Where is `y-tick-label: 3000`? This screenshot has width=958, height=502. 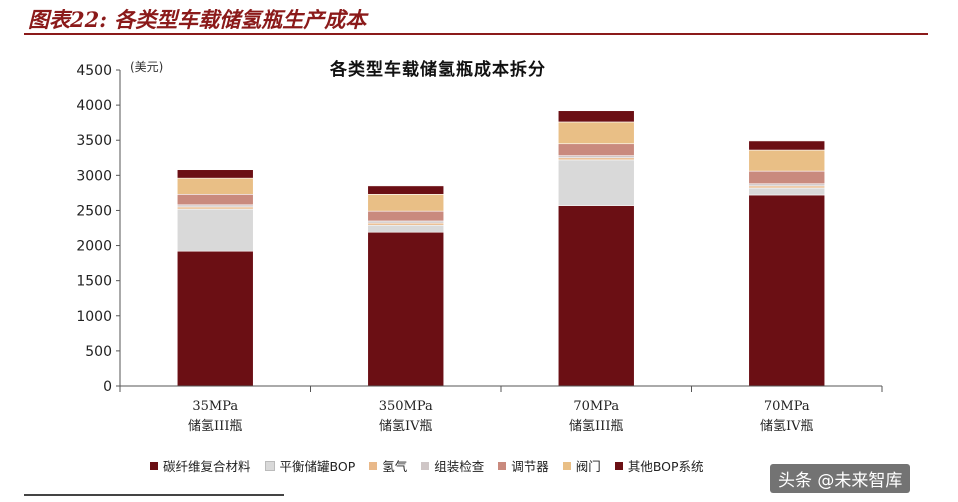
y-tick-label: 3000 is located at coordinates (94, 176).